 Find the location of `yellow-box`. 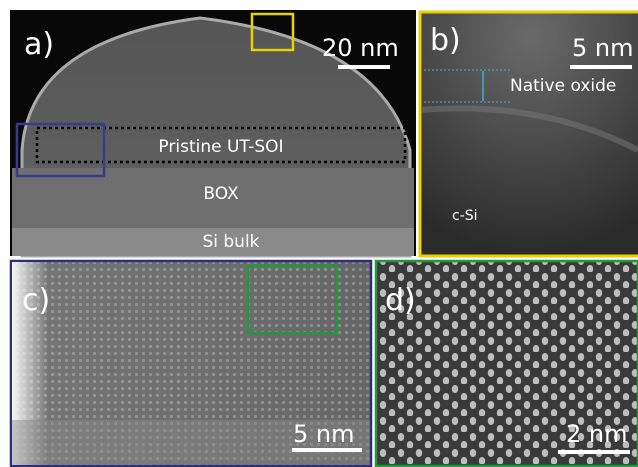

yellow-box is located at coordinates (272, 32).